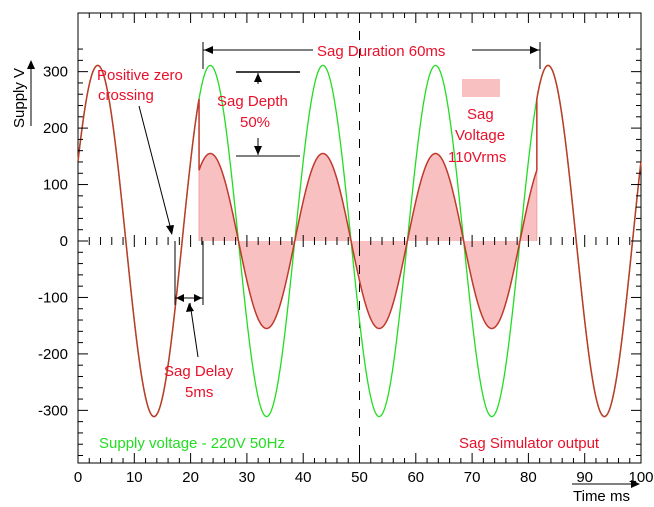 Image resolution: width=654 pixels, height=507 pixels. What do you see at coordinates (381, 51) in the screenshot?
I see `sag-duration-label: Sag Duration 60ms` at bounding box center [381, 51].